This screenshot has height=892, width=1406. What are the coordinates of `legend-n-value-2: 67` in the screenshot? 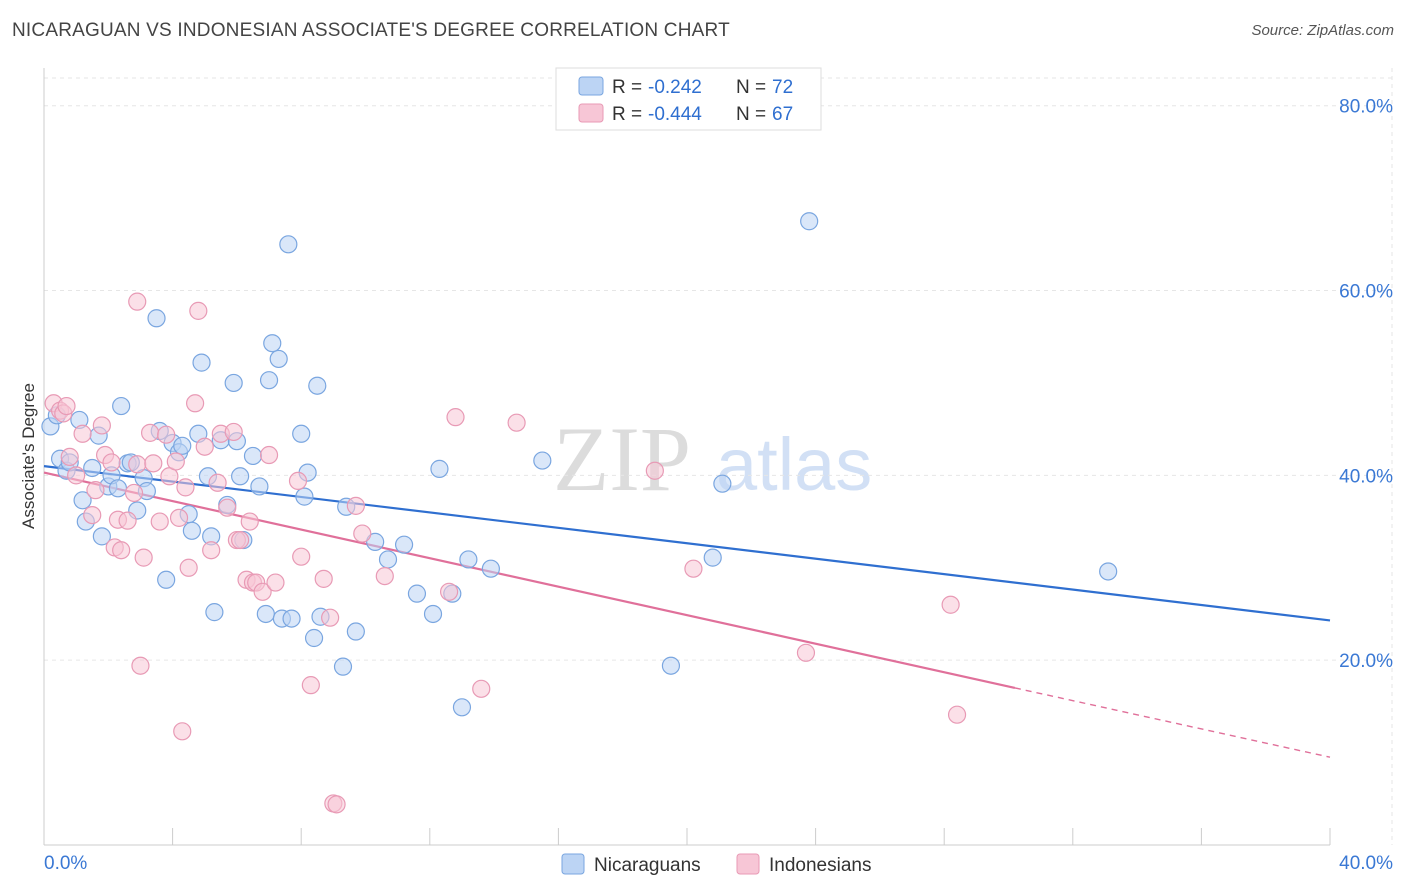 It's located at (782, 114).